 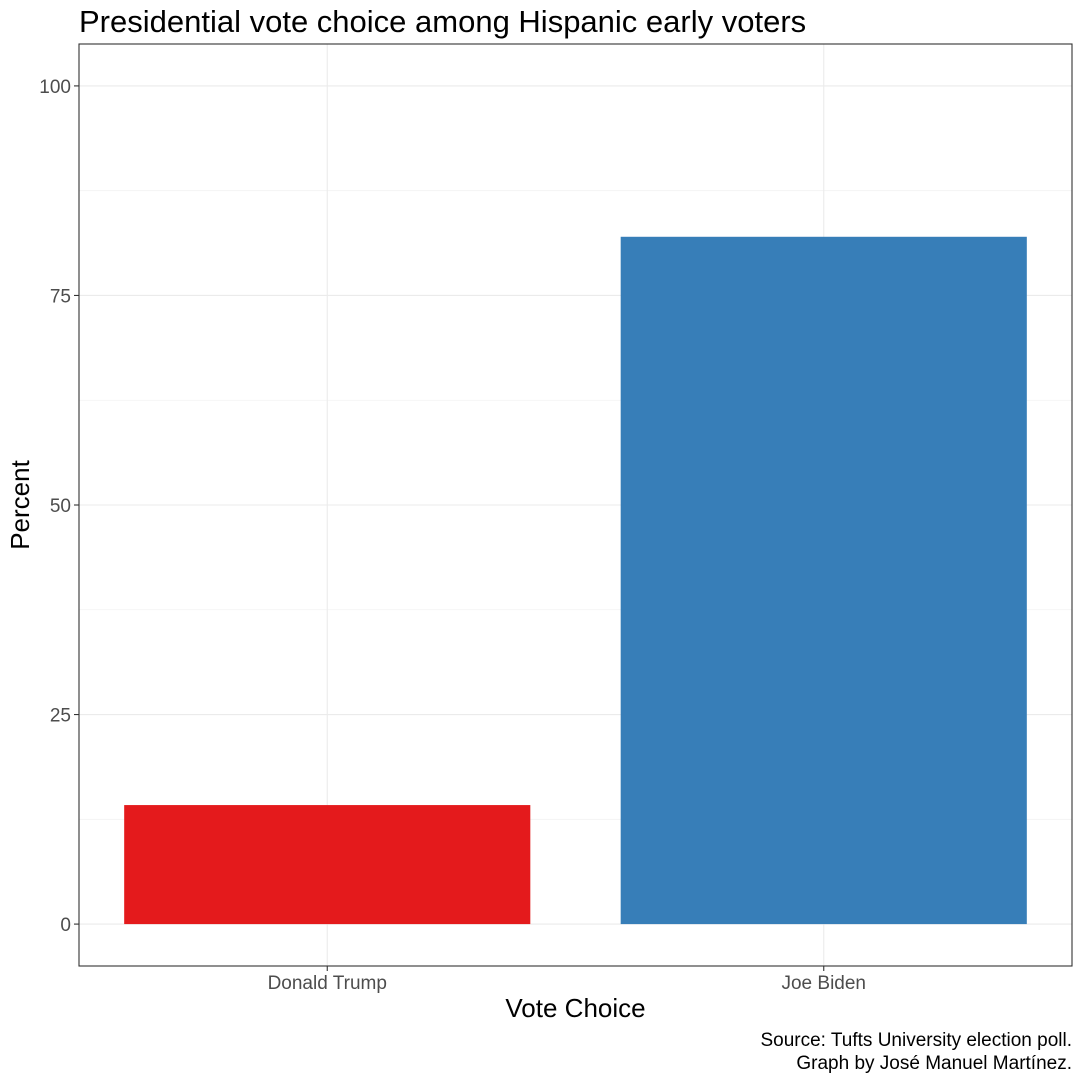 I want to click on y-axis-title: Percent, so click(x=20, y=504).